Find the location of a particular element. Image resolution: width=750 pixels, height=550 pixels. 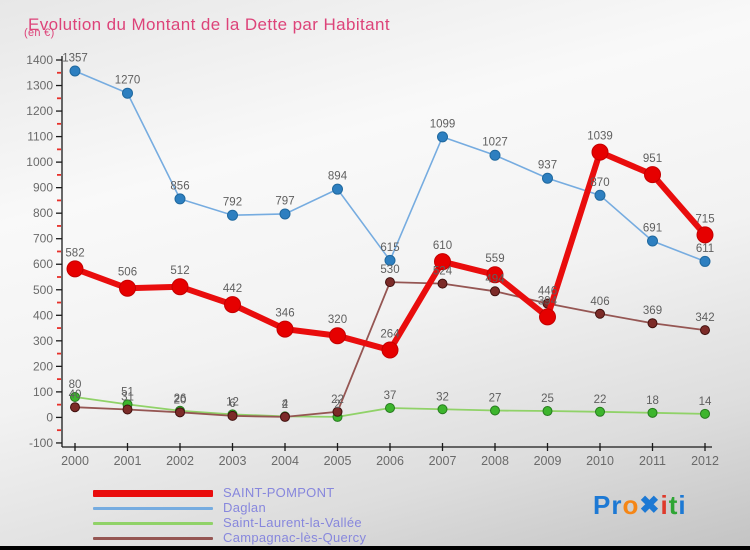

y-tick-label: 100 is located at coordinates (43, 392).